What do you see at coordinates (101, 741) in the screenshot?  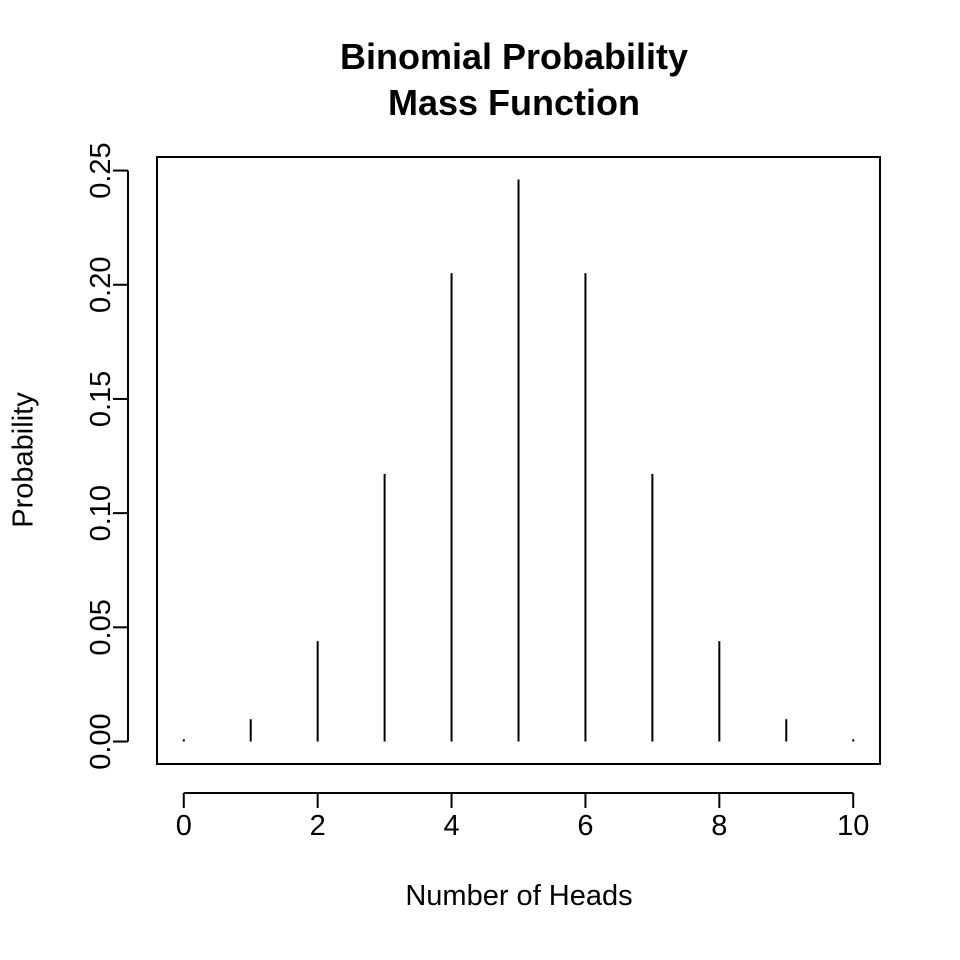 I see `y-tick-label: 0.00` at bounding box center [101, 741].